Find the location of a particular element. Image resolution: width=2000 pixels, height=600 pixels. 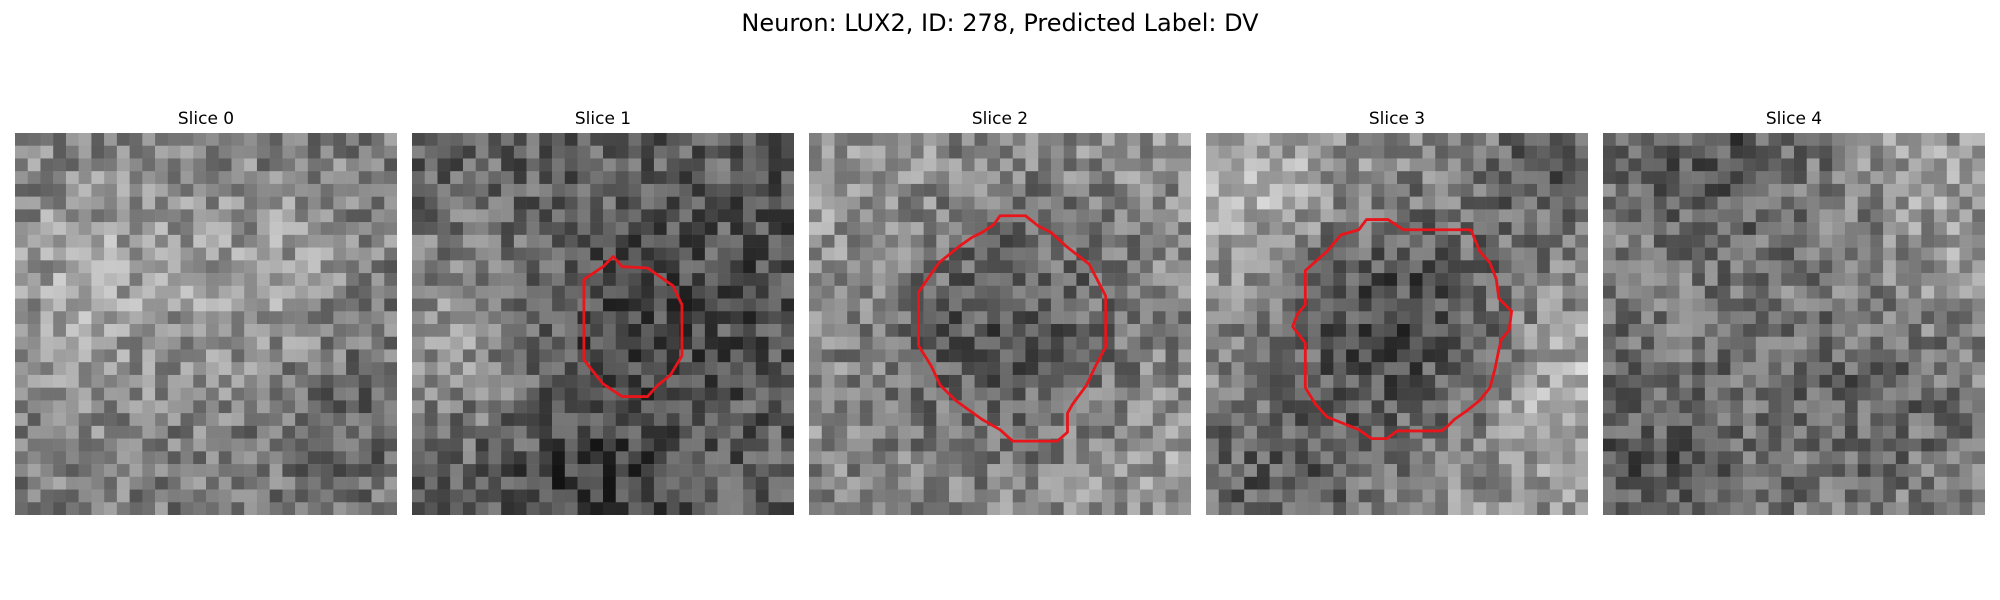

slice-panel-0: Slice 0 is located at coordinates (206, 311).